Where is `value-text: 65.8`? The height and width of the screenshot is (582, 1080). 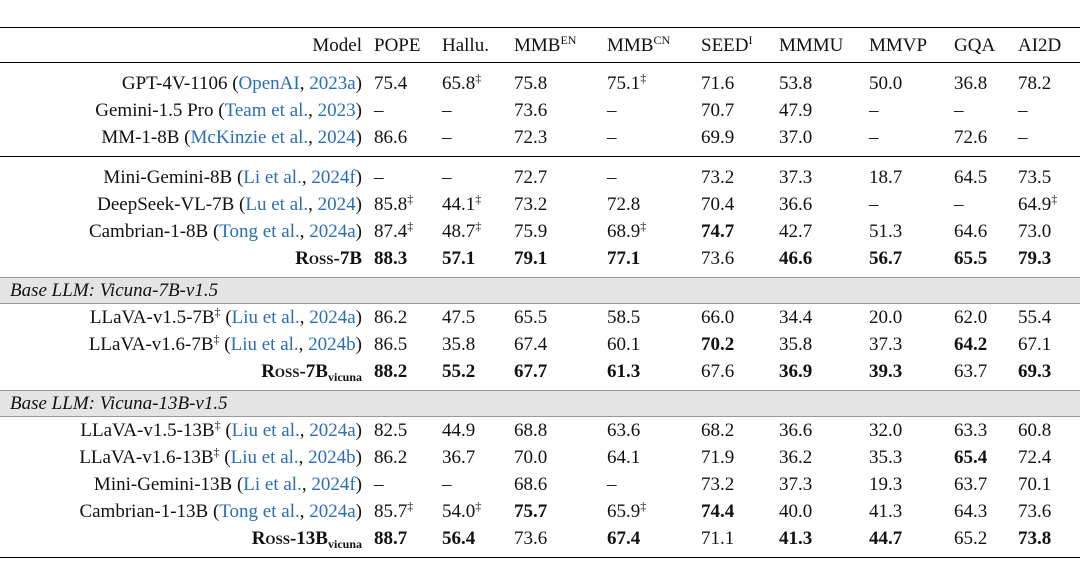 value-text: 65.8 is located at coordinates (459, 83).